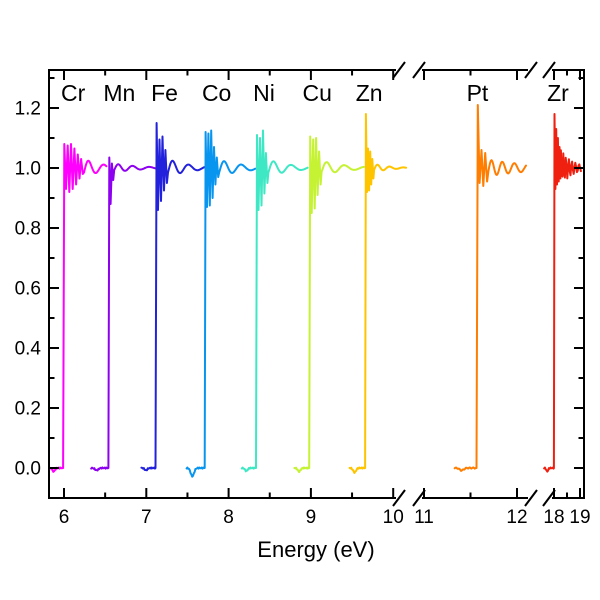  I want to click on x-tick-label: 12, so click(516, 517).